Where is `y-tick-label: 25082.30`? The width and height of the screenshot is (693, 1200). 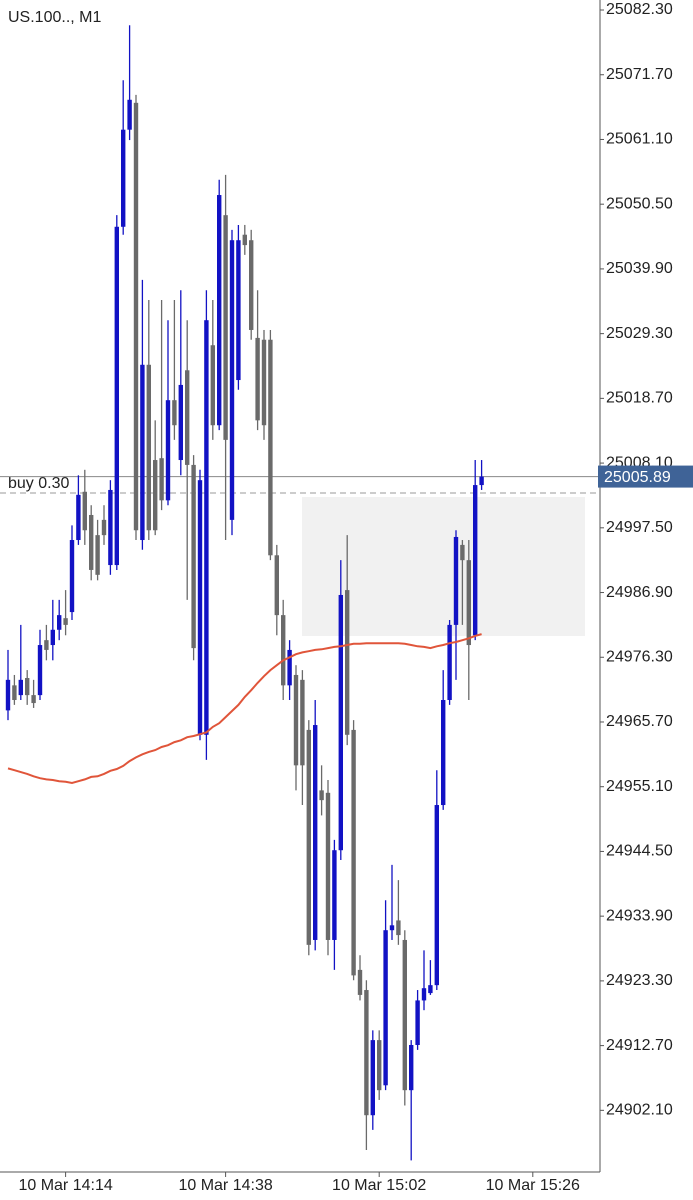 y-tick-label: 25082.30 is located at coordinates (639, 9).